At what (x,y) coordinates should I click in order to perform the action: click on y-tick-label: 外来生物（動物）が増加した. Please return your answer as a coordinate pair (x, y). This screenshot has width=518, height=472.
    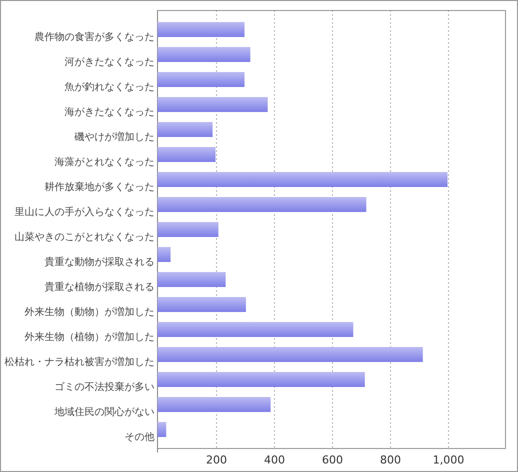
    Looking at the image, I should click on (89, 312).